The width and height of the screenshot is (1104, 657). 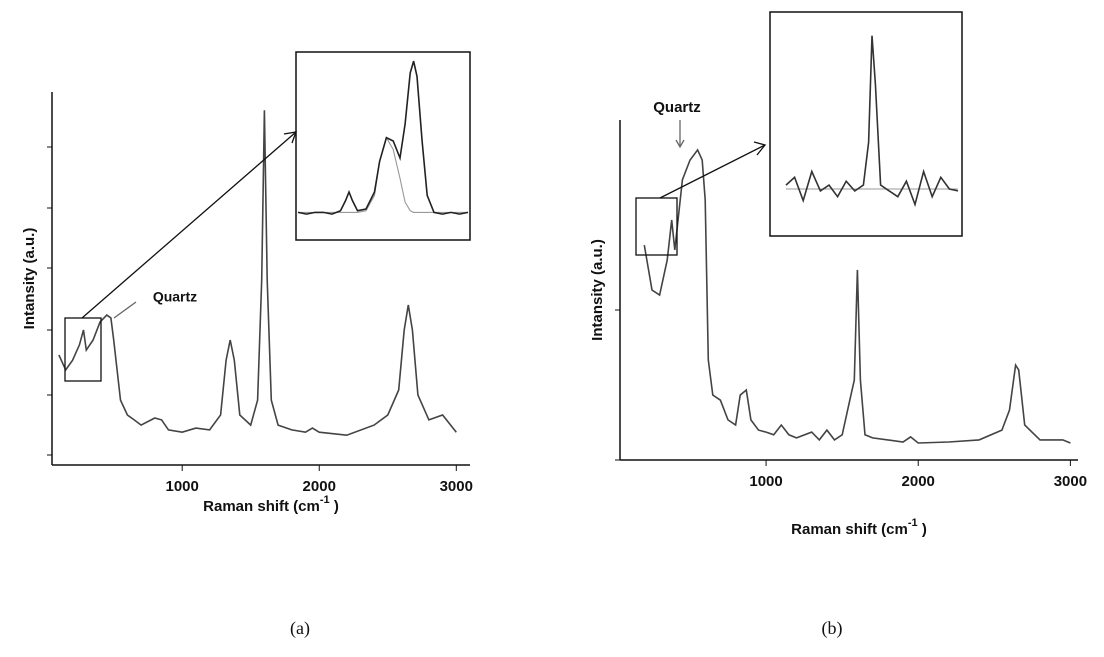 What do you see at coordinates (300, 628) in the screenshot?
I see `panel-label: (a)` at bounding box center [300, 628].